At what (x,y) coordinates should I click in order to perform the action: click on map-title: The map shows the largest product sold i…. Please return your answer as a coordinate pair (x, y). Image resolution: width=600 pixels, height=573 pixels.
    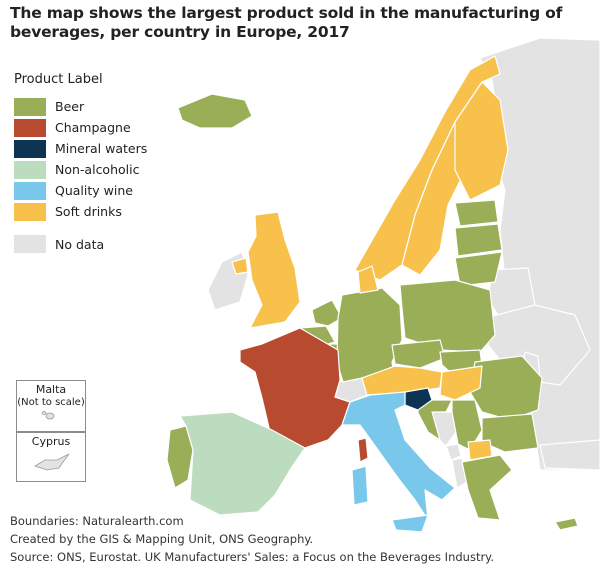
    Looking at the image, I should click on (286, 22).